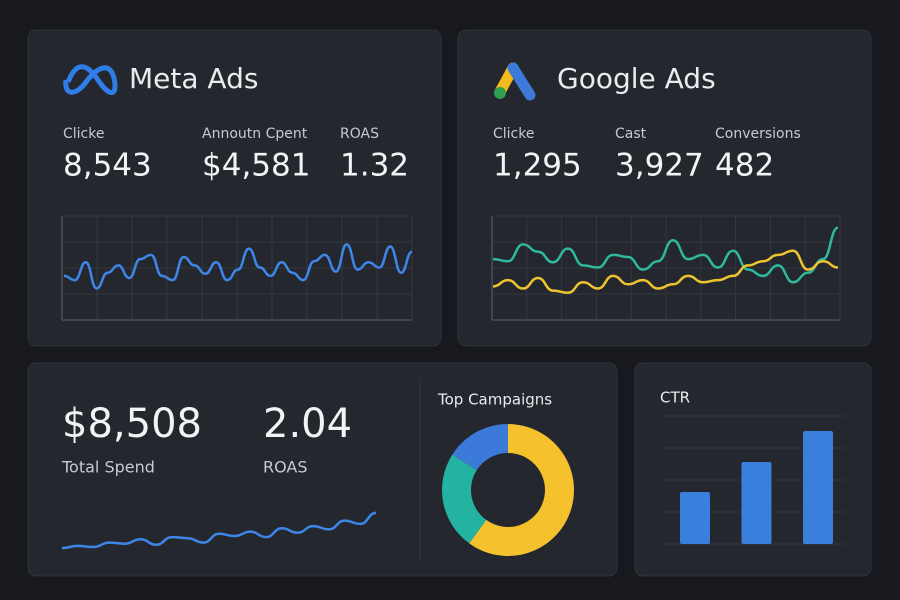 The width and height of the screenshot is (900, 600). What do you see at coordinates (758, 134) in the screenshot?
I see `metric-label: Conversions` at bounding box center [758, 134].